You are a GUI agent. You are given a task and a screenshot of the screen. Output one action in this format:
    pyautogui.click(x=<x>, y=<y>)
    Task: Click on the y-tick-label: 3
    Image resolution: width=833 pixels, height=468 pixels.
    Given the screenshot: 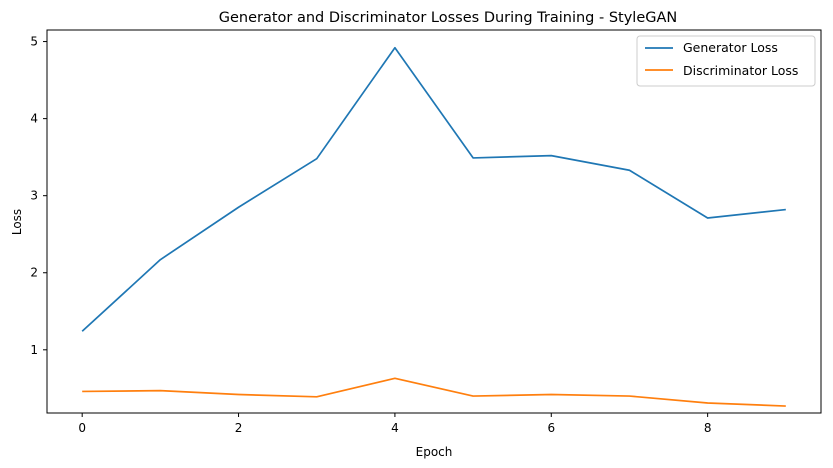 What is the action you would take?
    pyautogui.click(x=34, y=196)
    